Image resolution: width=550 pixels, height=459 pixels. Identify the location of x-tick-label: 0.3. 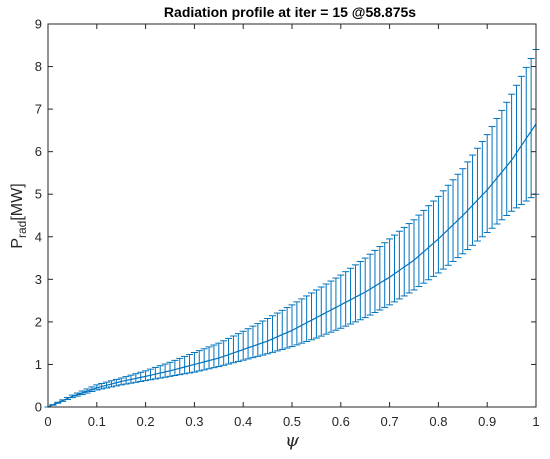
(194, 421).